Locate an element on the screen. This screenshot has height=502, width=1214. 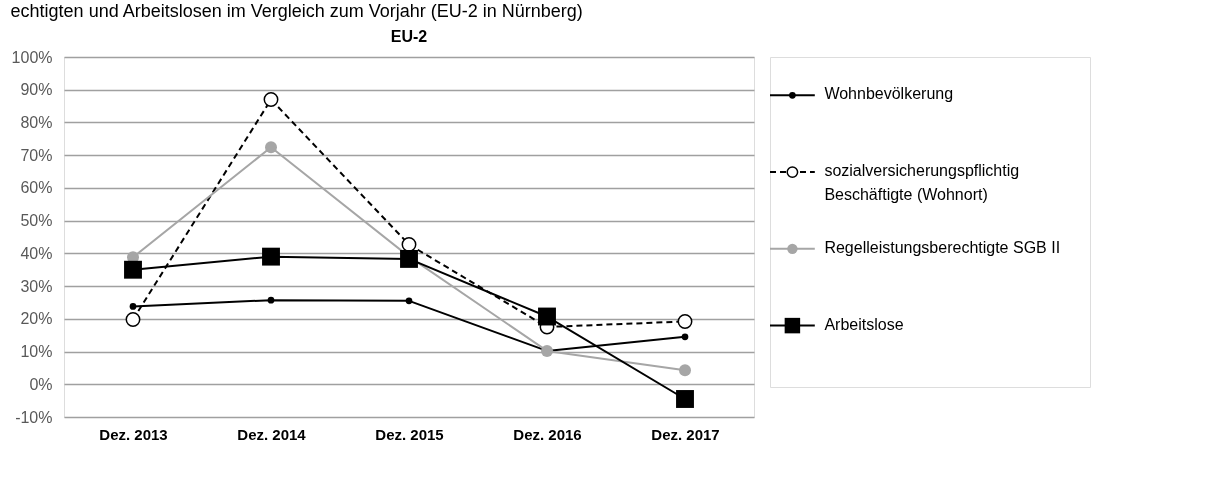
y-tick-label: 90% is located at coordinates (36, 90).